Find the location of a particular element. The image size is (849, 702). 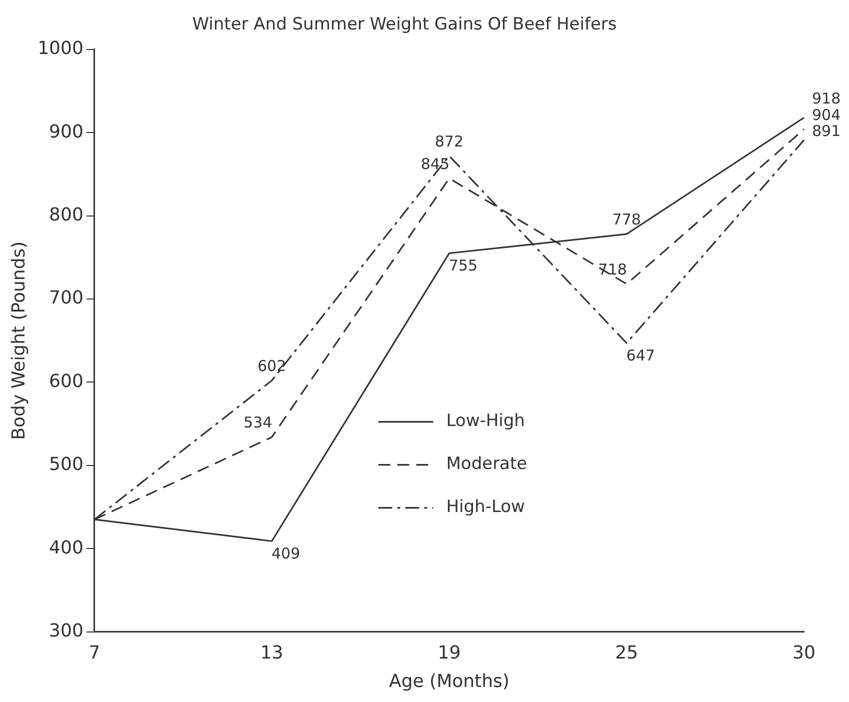

y-tick-label: 500 is located at coordinates (66, 465).